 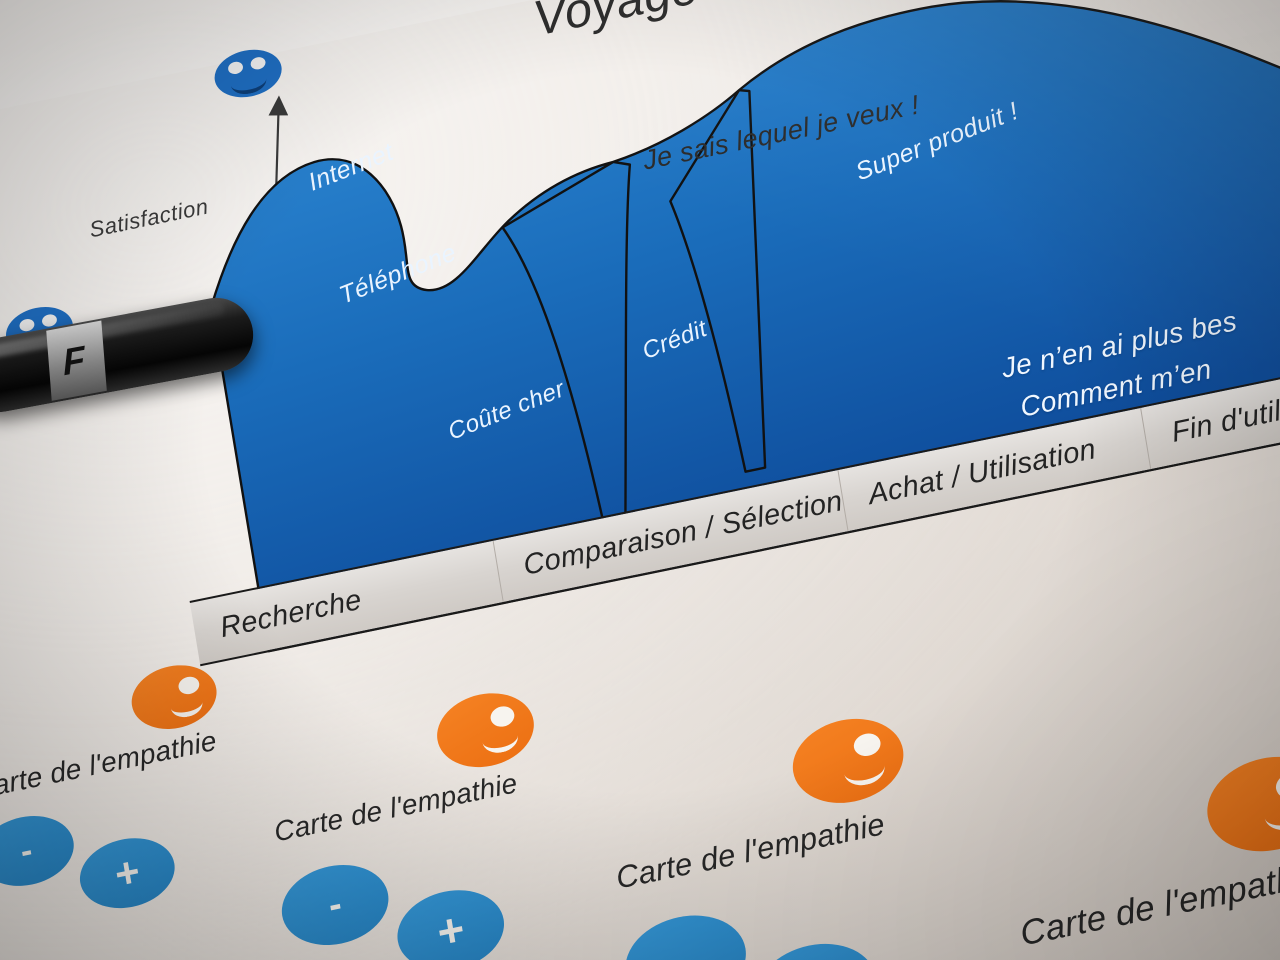 I want to click on pen-label-ring: F, so click(x=76, y=360).